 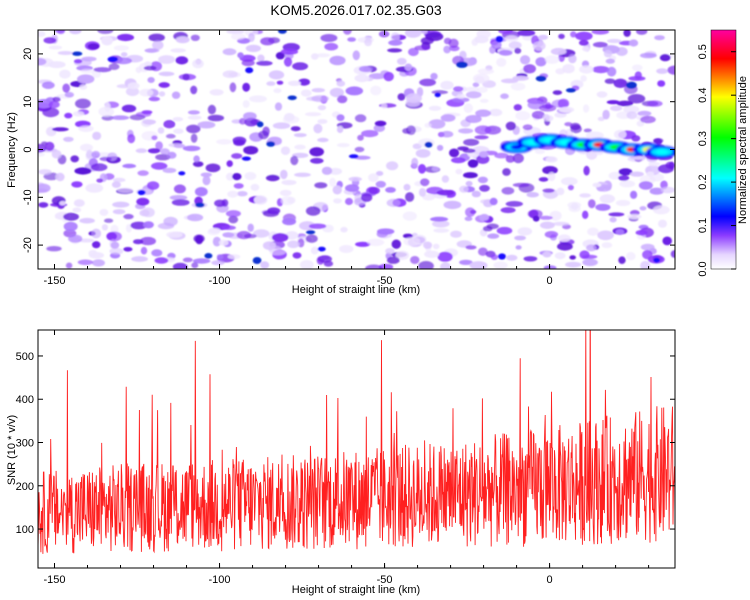 I want to click on x-tick-label: -150, so click(x=54, y=281).